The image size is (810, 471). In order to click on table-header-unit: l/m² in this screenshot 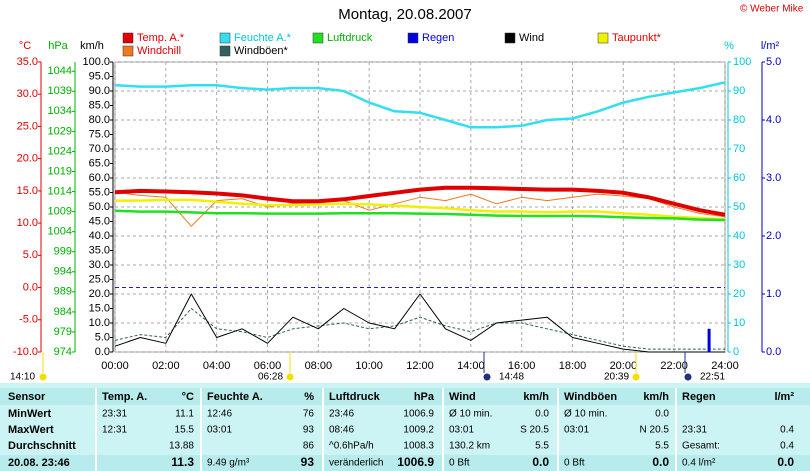, I will do `click(784, 397)`.